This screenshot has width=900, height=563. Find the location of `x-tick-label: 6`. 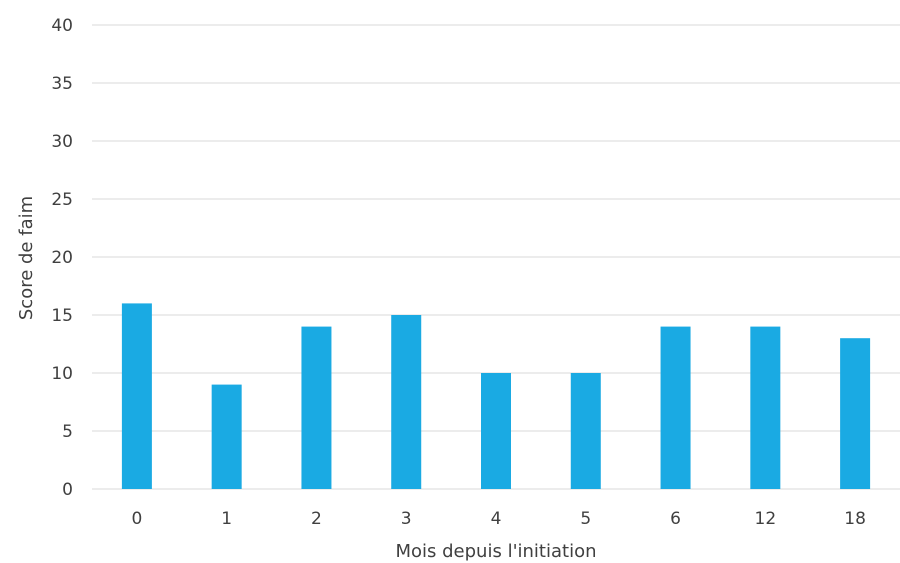

x-tick-label: 6 is located at coordinates (675, 519).